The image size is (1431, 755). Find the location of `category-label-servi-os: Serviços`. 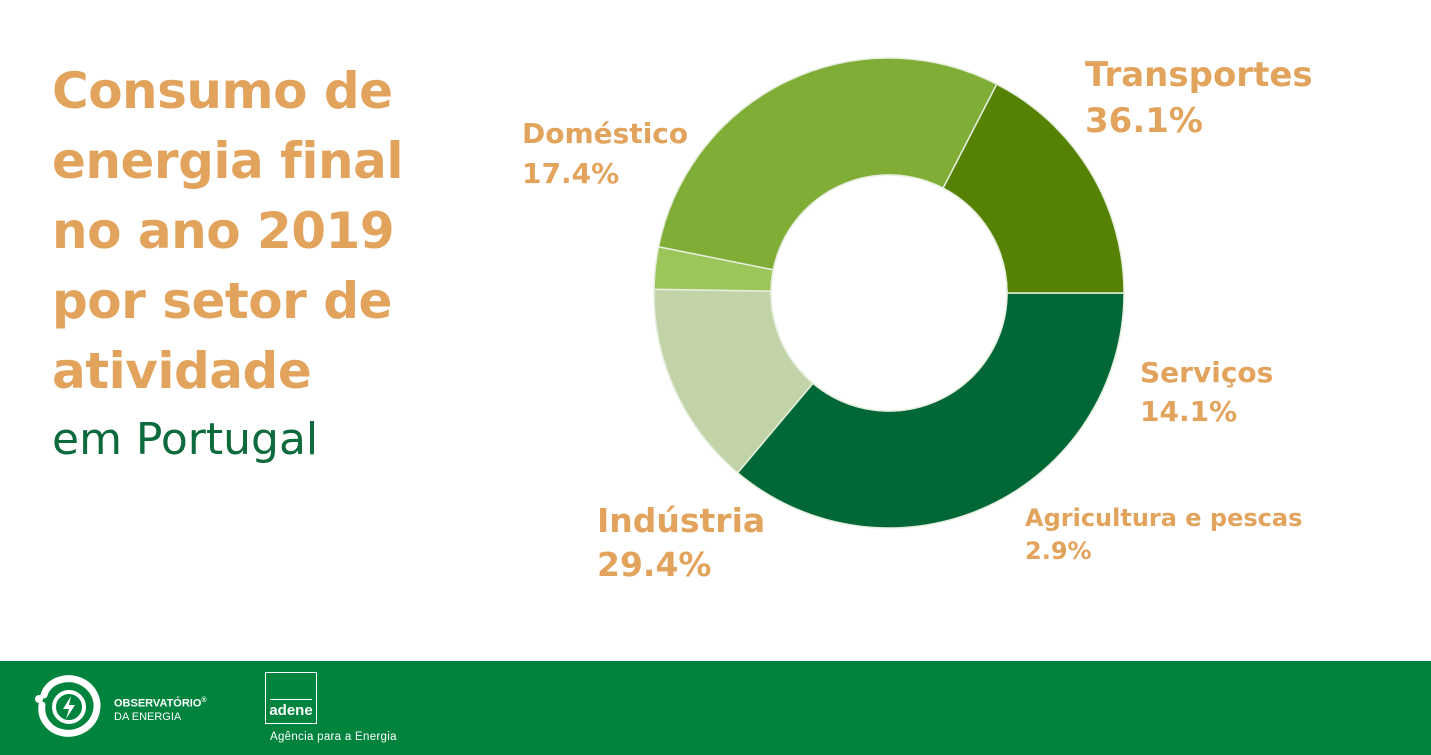

category-label-servi-os: Serviços is located at coordinates (1206, 372).